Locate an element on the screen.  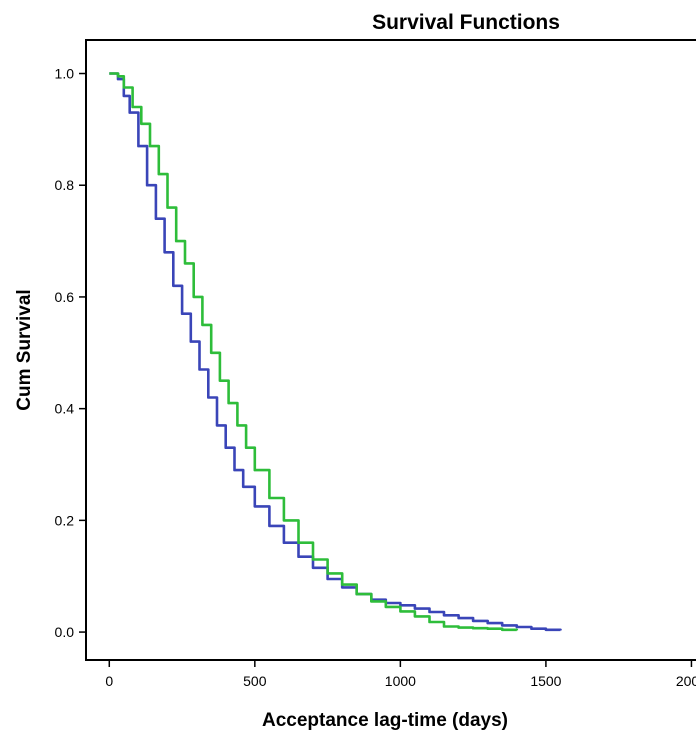
y-tick-label: 0.0 is located at coordinates (65, 632).